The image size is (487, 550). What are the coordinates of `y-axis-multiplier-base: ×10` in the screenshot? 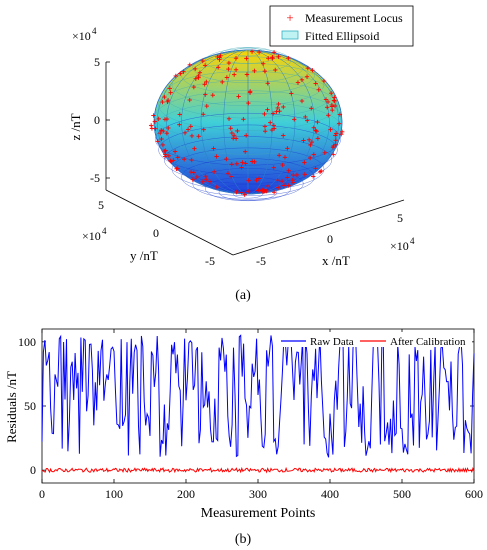 It's located at (91, 236).